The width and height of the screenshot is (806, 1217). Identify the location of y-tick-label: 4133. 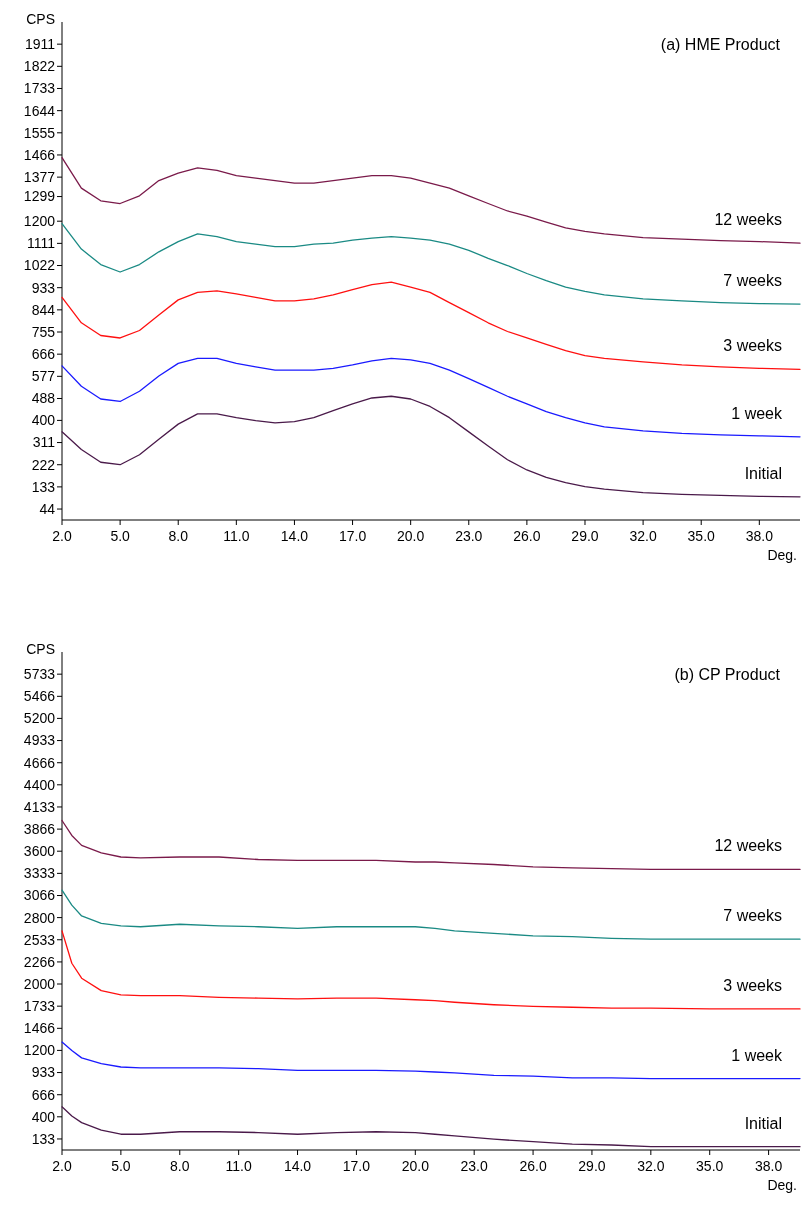
(39, 806).